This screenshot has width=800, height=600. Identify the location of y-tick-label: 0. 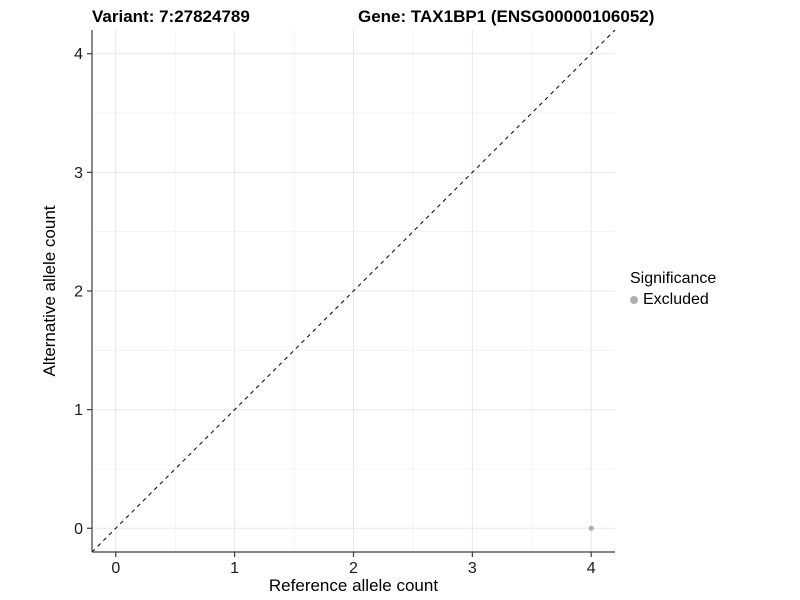
(78, 529).